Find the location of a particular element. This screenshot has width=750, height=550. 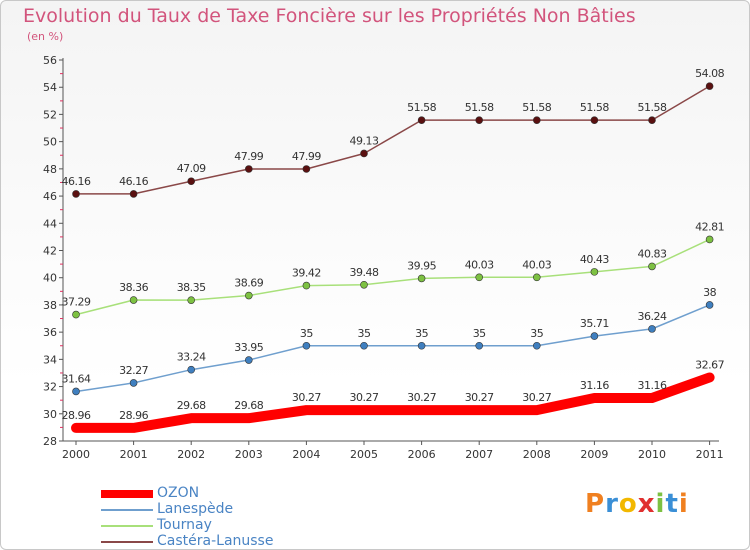

data-label-lanesp-de: 33.95 is located at coordinates (248, 347).